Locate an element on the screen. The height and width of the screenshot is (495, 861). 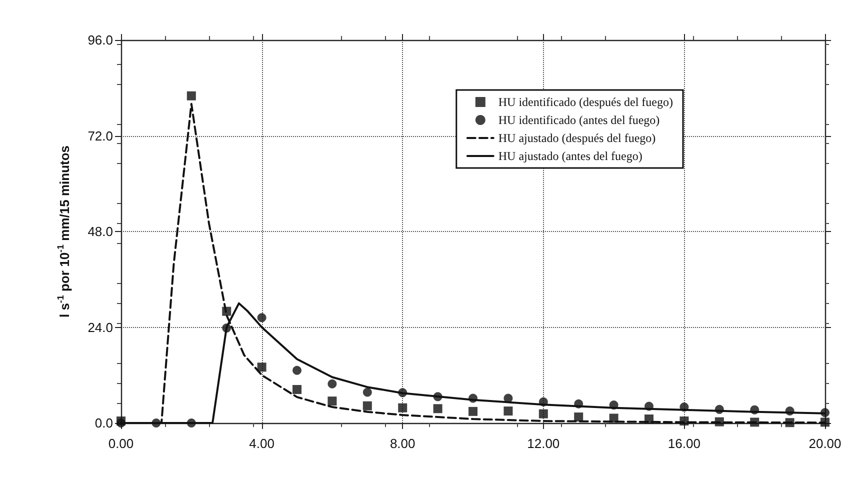
x-tick-label: 16.00 is located at coordinates (684, 443).